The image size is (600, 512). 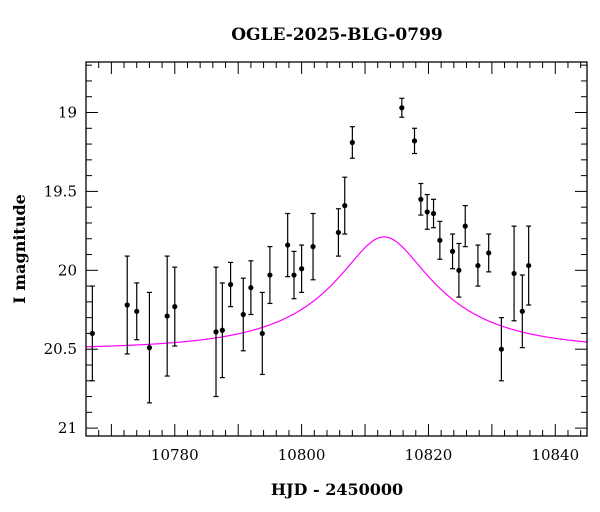 What do you see at coordinates (60, 349) in the screenshot?
I see `y-tick-label: 20.5` at bounding box center [60, 349].